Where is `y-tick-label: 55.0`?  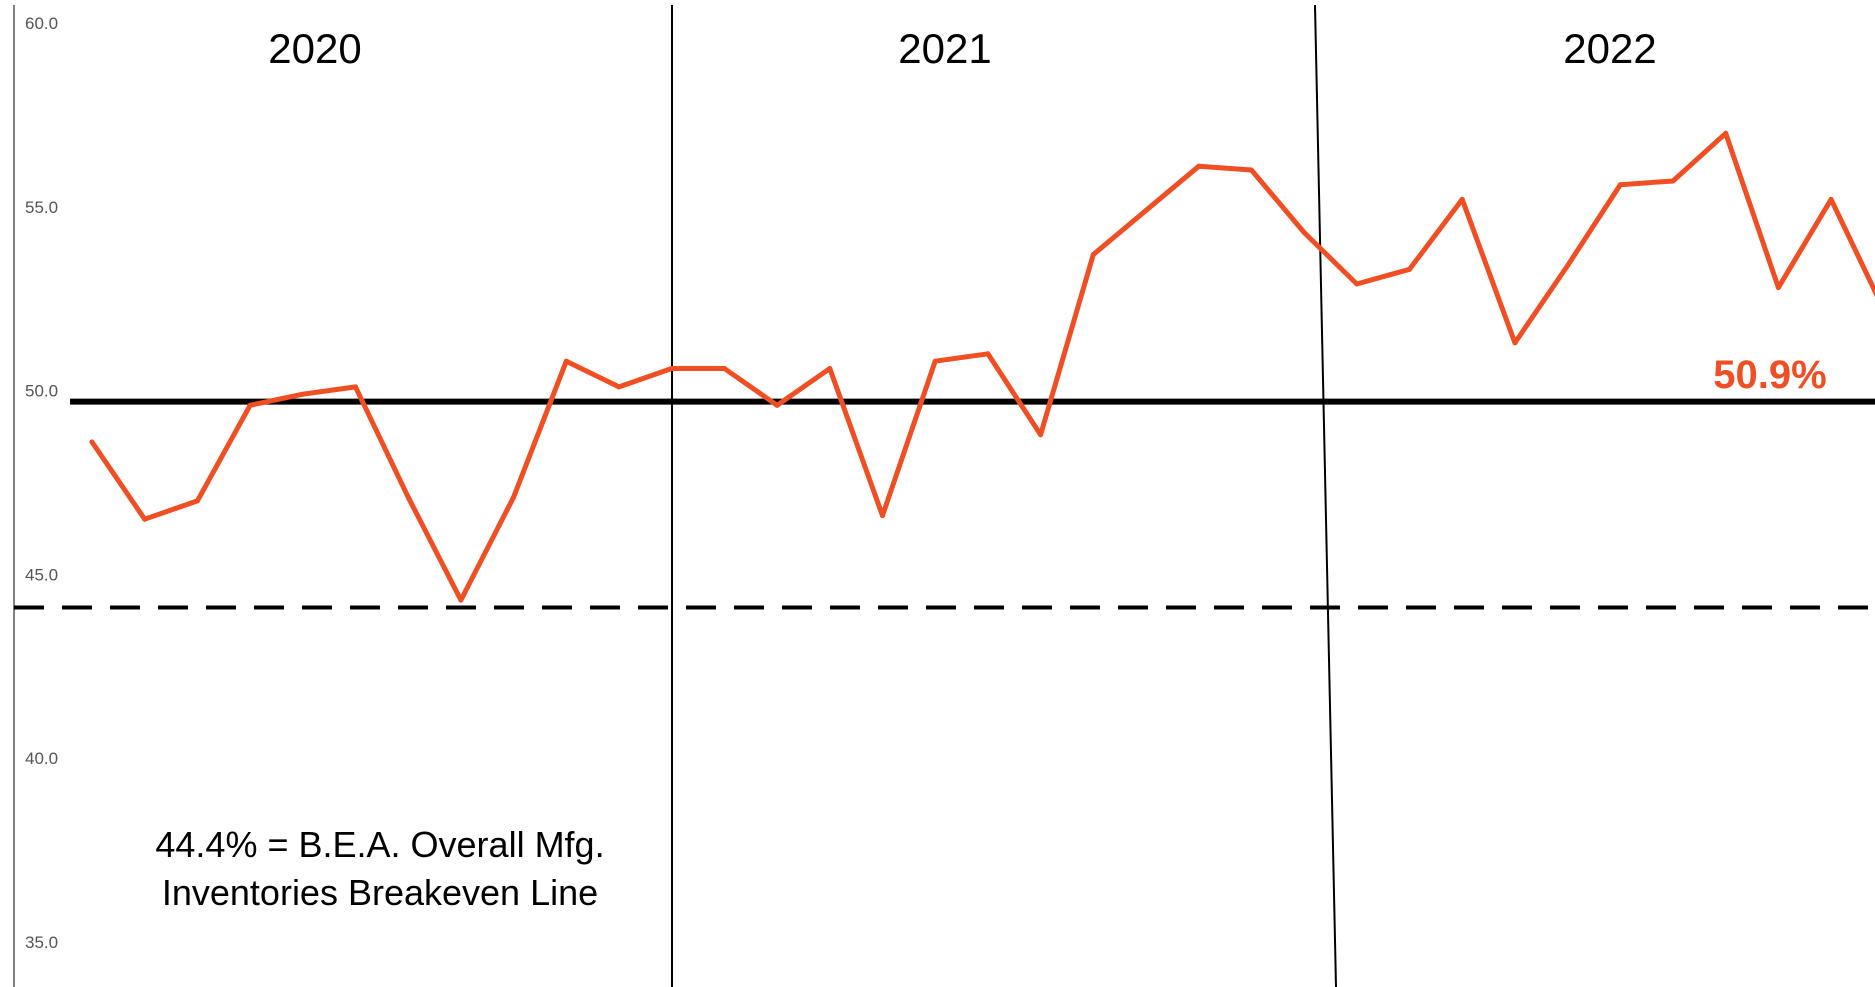 y-tick-label: 55.0 is located at coordinates (41, 207).